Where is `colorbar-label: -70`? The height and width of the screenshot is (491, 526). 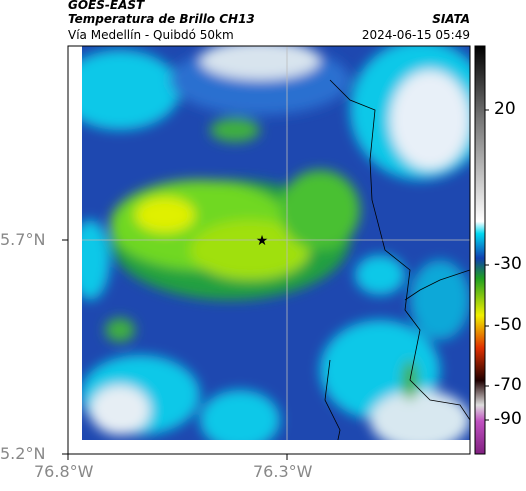 colorbar-label: -70 is located at coordinates (508, 385).